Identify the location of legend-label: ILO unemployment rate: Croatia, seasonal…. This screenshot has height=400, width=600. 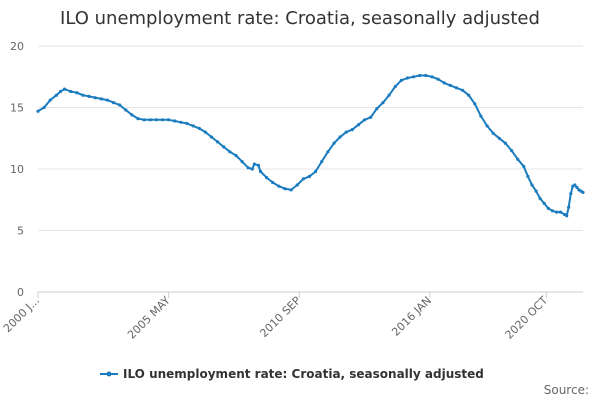
(303, 374).